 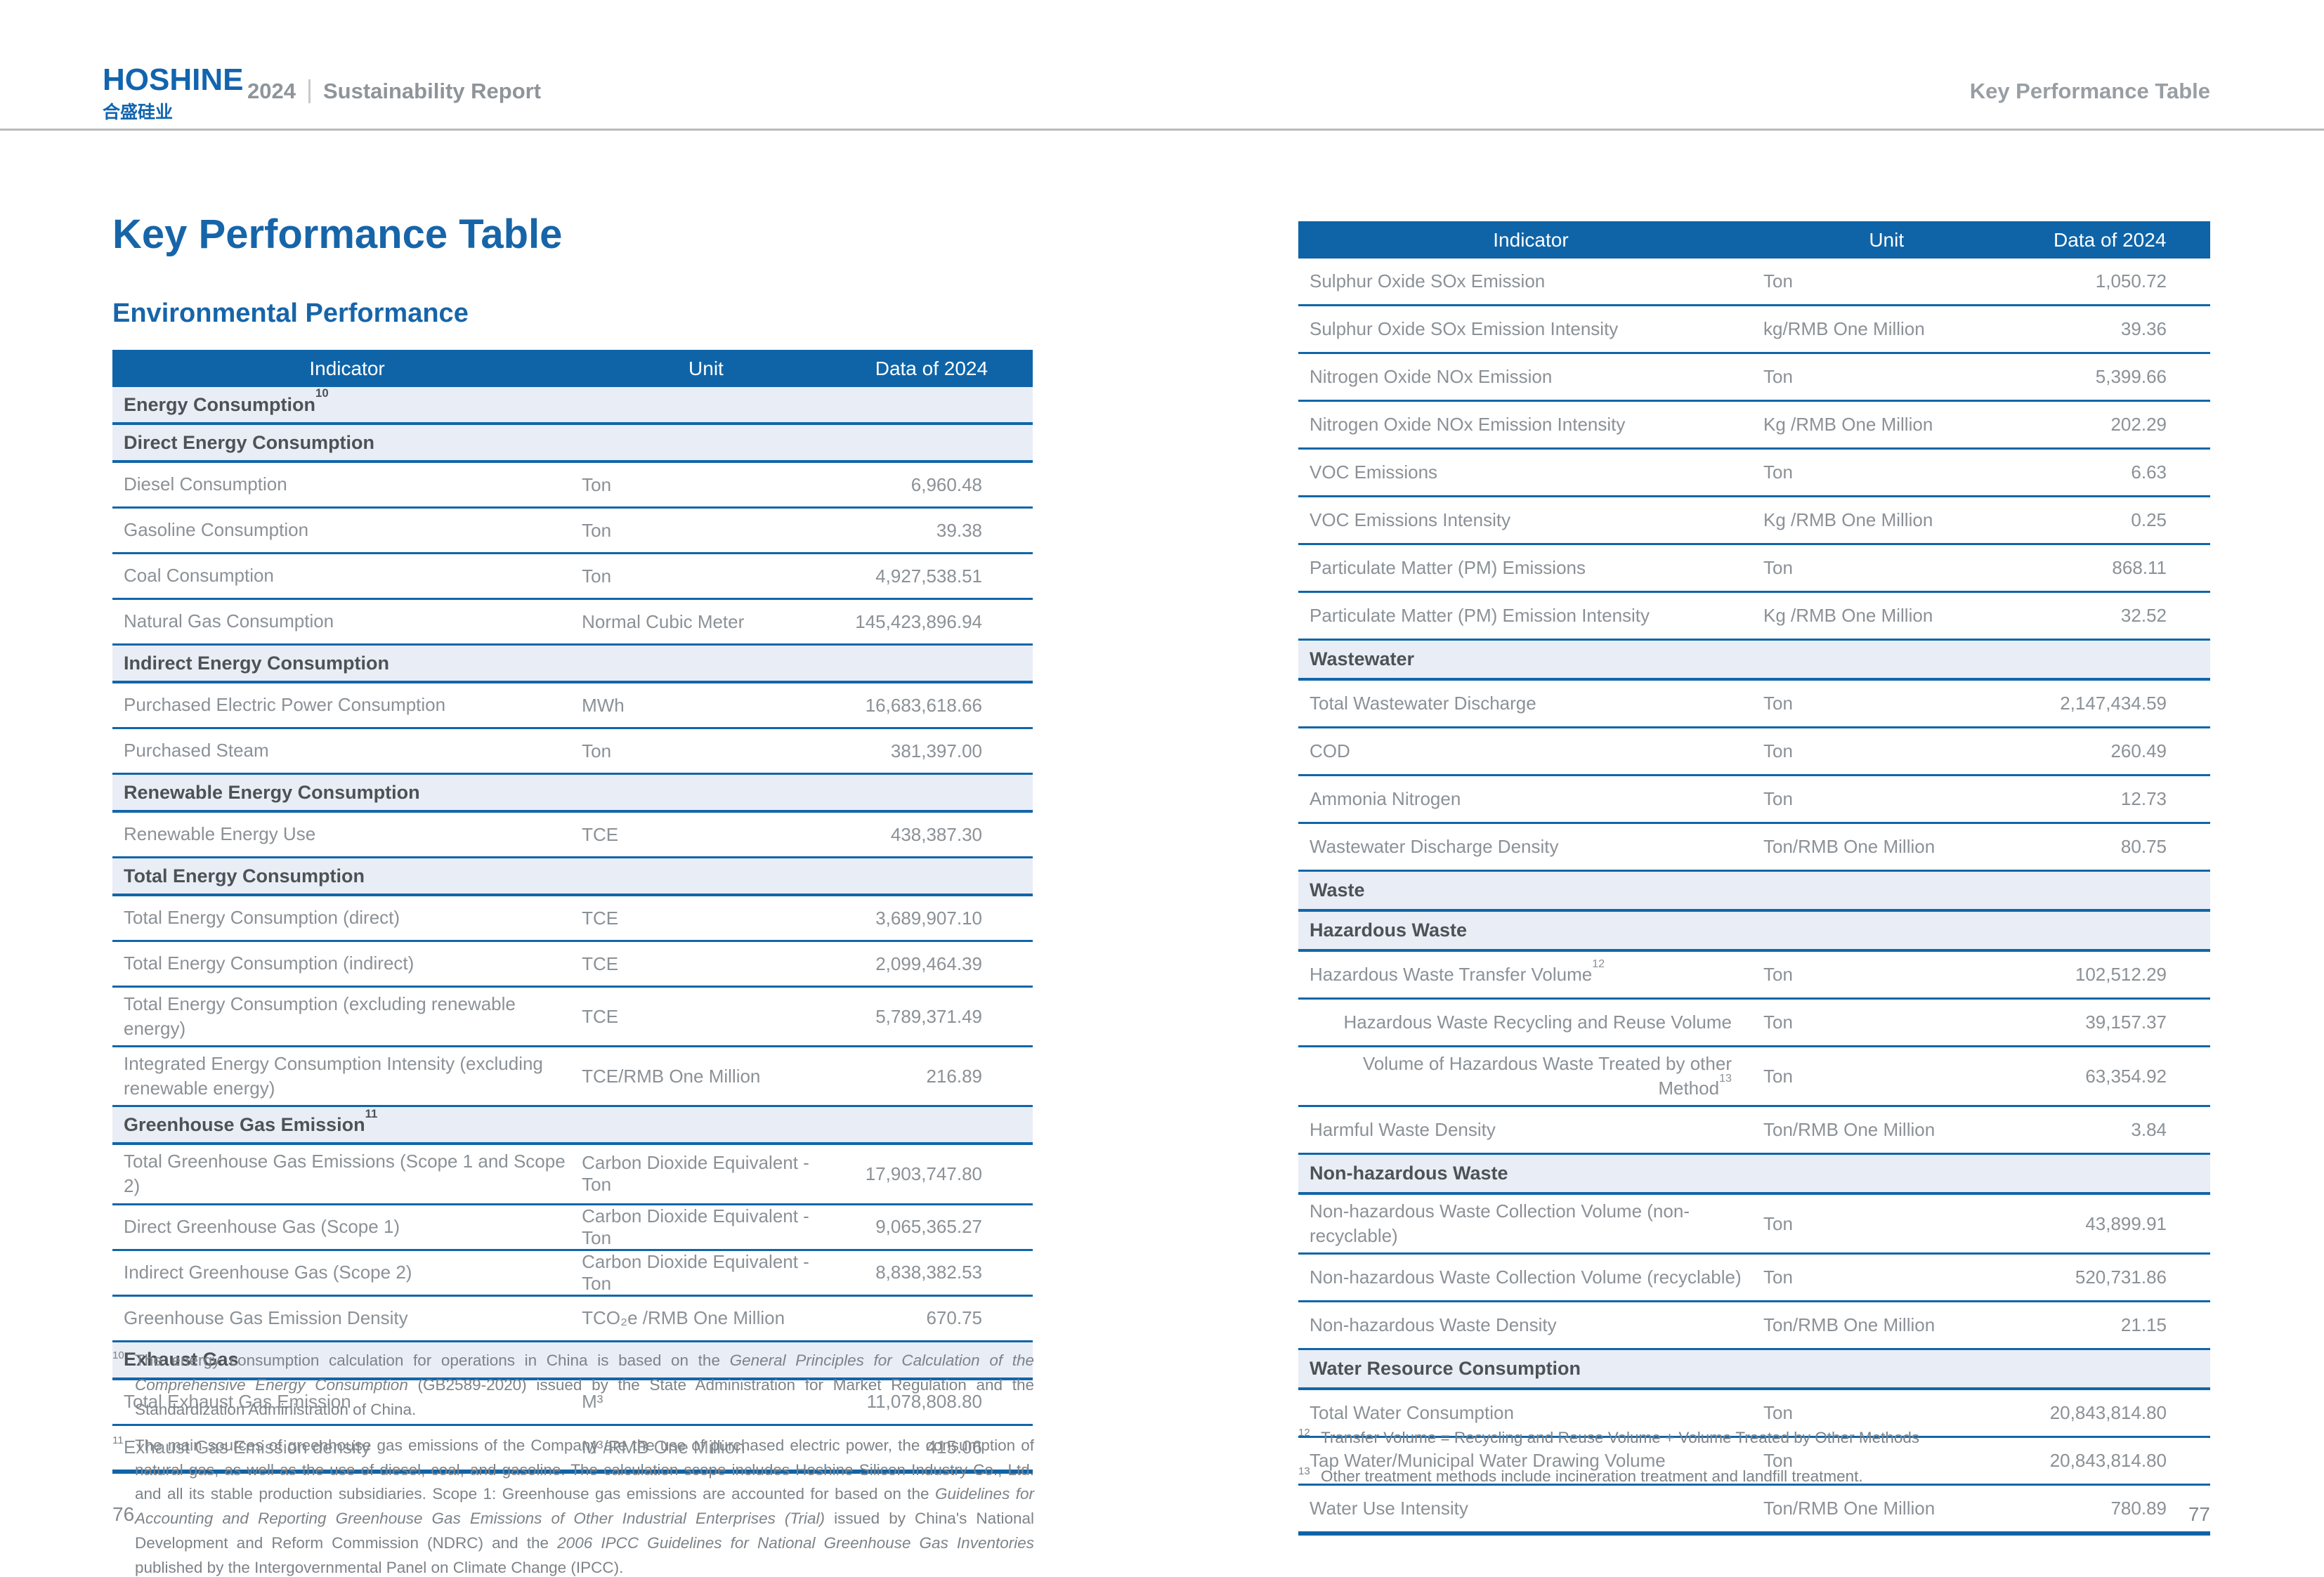 I want to click on indicator-cell: Exhaust Gas Emission density, so click(x=347, y=1450).